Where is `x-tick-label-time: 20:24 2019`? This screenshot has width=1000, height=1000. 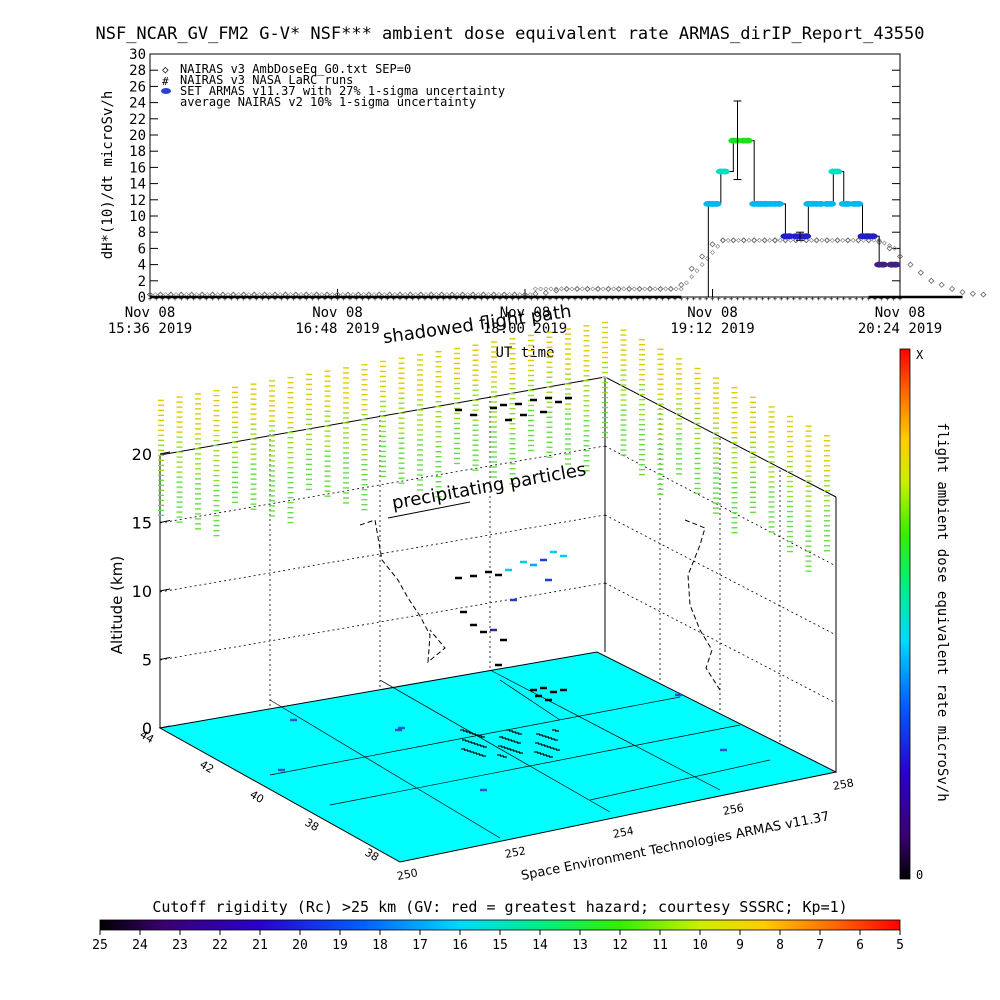 x-tick-label-time: 20:24 2019 is located at coordinates (900, 329).